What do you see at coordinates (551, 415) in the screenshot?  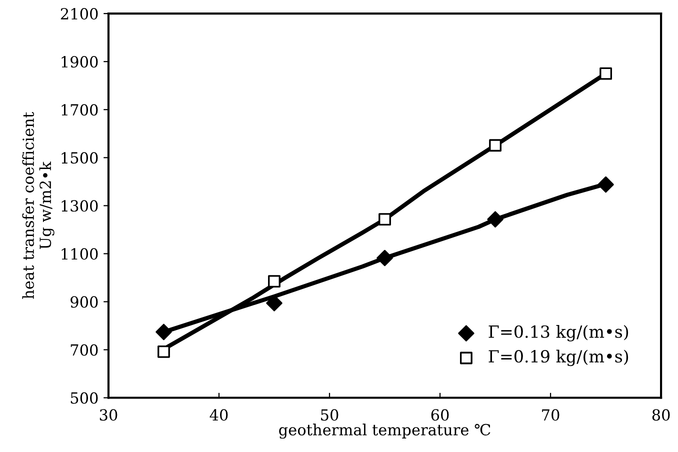 I see `x-tick-label: 70` at bounding box center [551, 415].